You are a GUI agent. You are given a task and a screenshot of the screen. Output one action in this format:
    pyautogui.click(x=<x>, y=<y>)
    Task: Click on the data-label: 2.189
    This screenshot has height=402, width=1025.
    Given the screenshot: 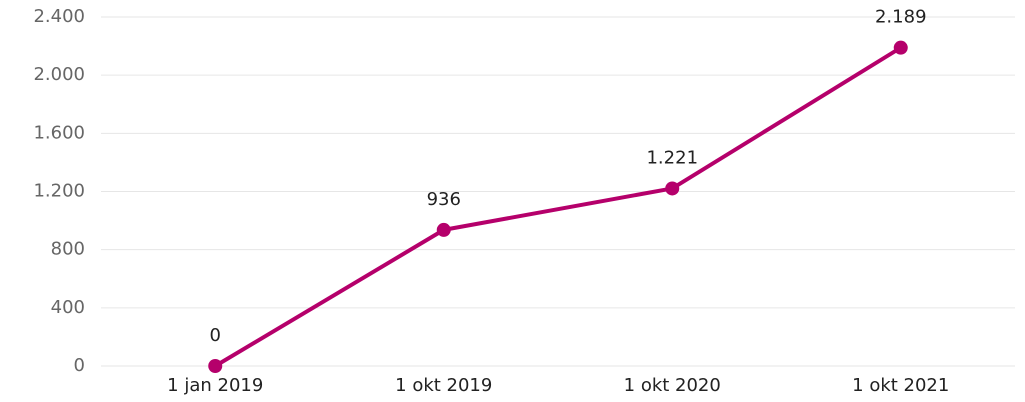 What is the action you would take?
    pyautogui.click(x=901, y=17)
    